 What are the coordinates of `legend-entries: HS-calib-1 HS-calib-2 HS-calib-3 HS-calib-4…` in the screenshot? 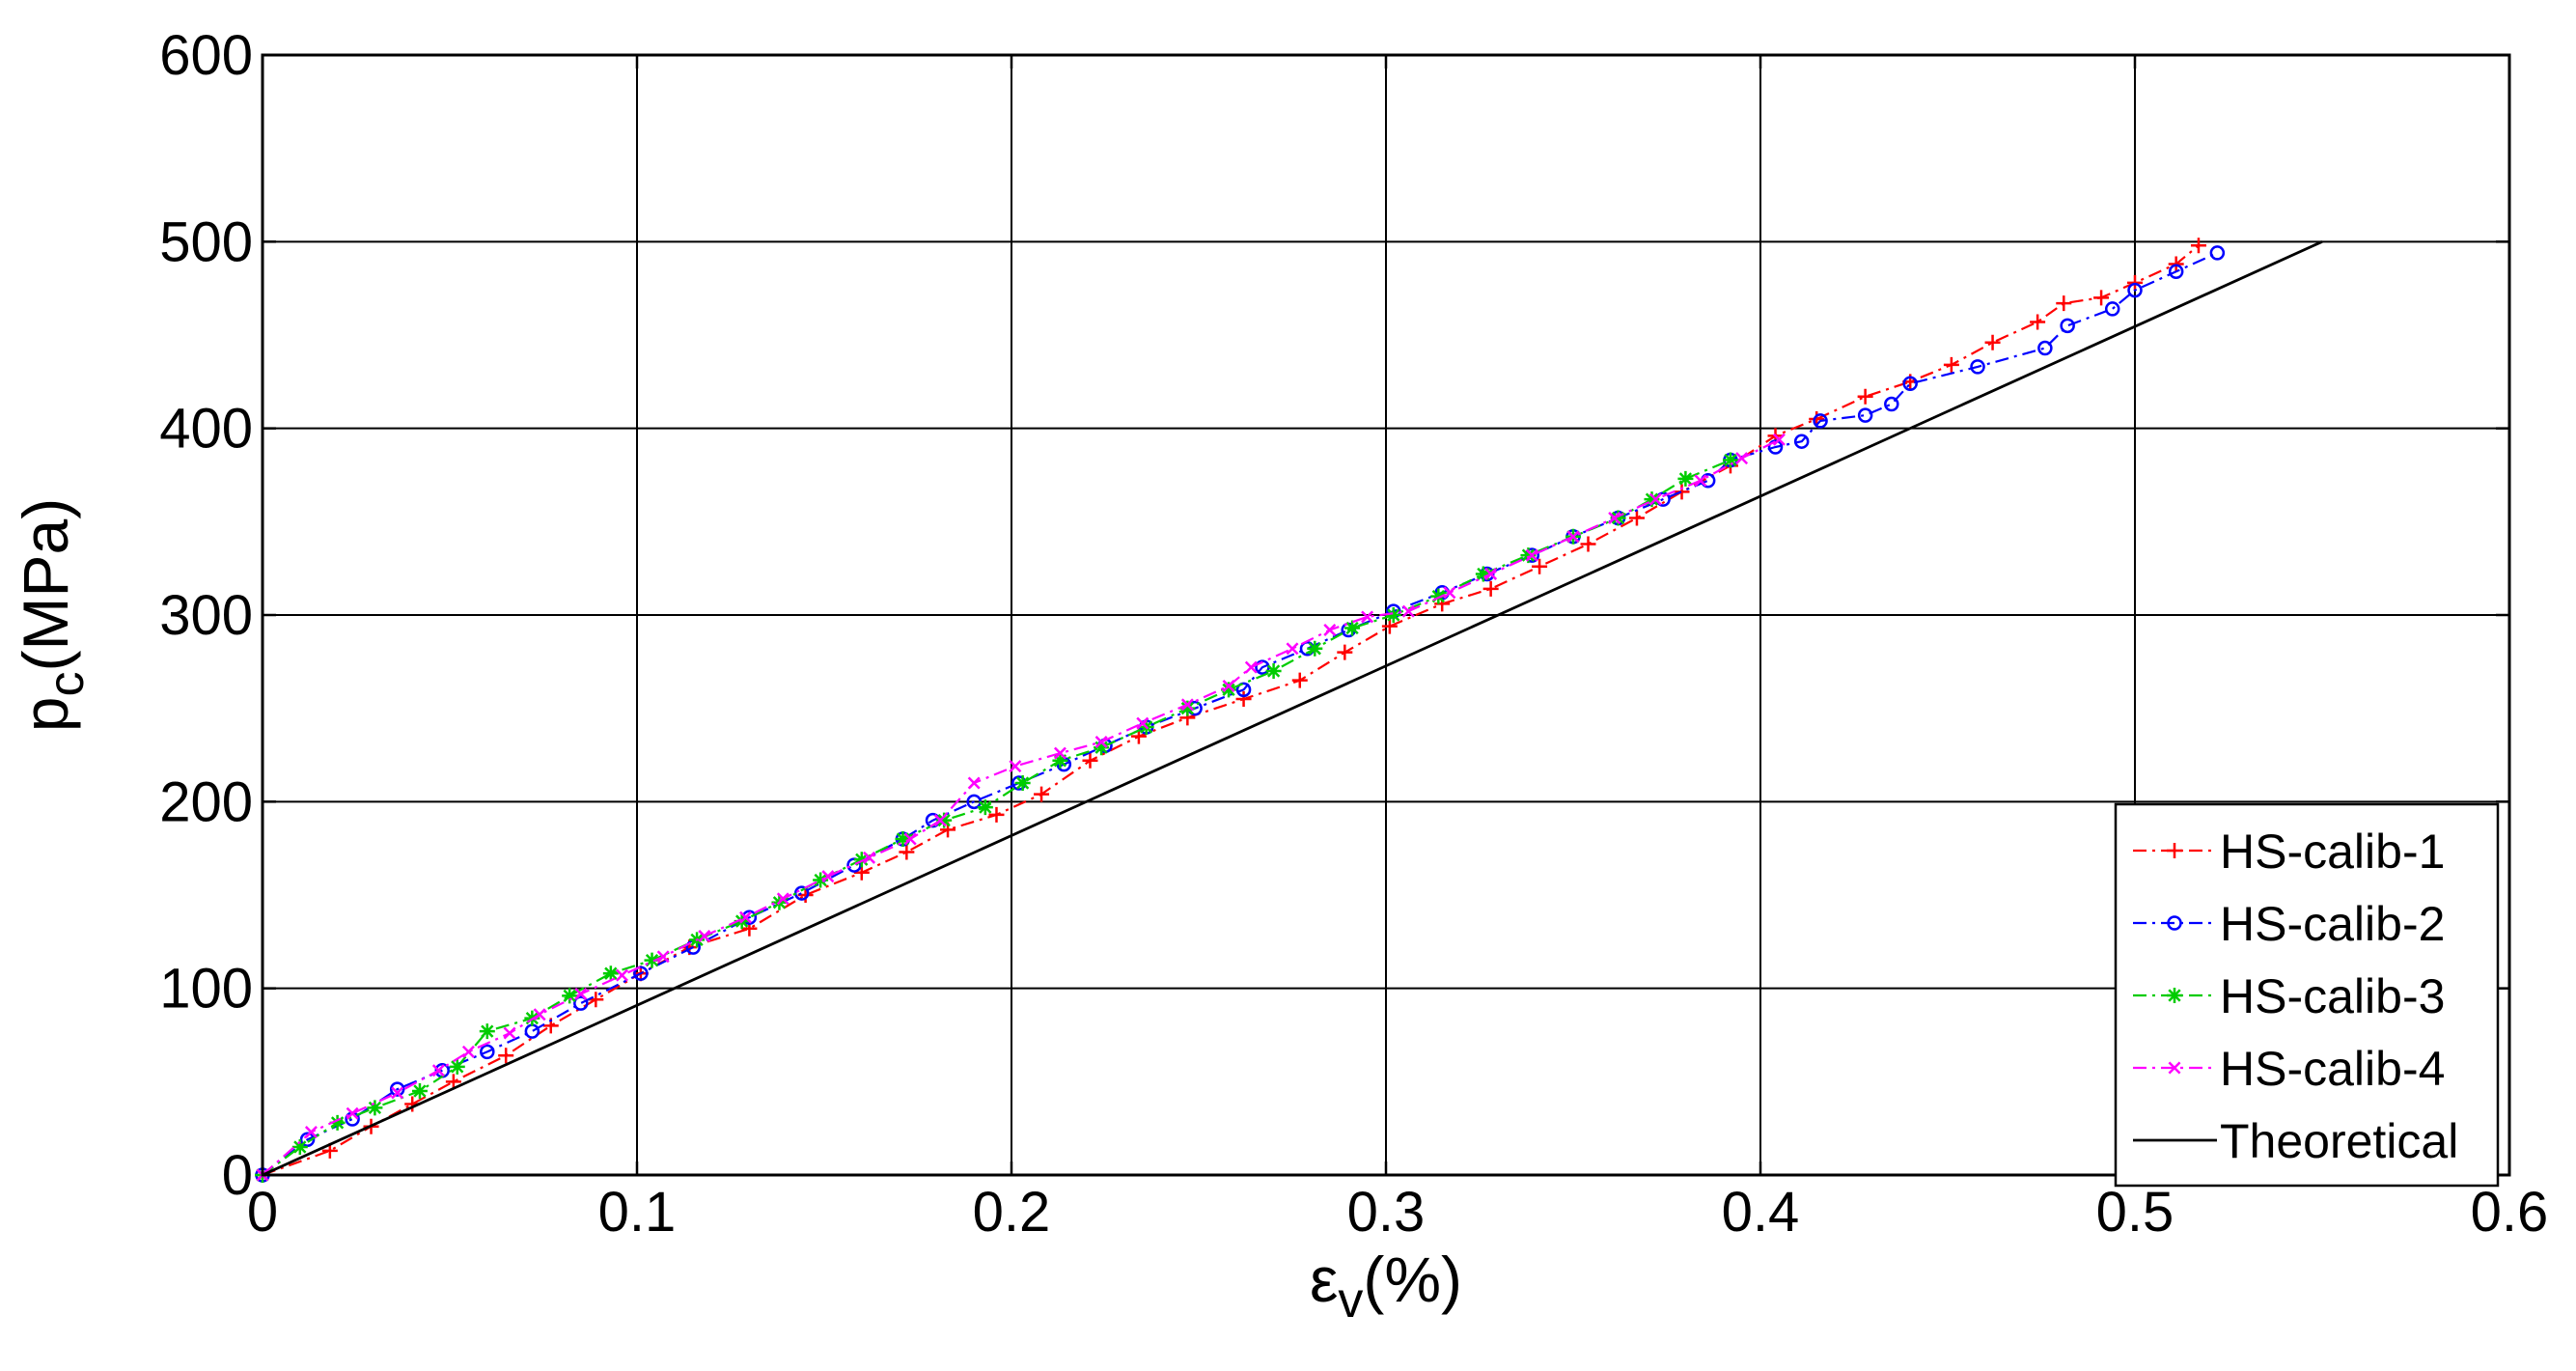 It's located at (2295, 996).